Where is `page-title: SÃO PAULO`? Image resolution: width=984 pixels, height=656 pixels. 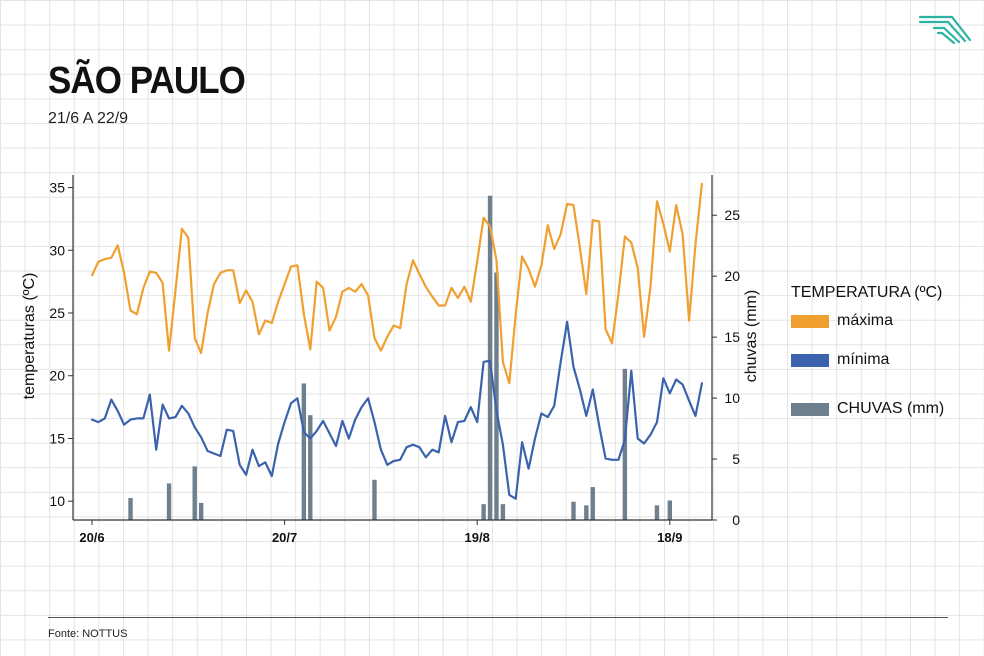 page-title: SÃO PAULO is located at coordinates (147, 81).